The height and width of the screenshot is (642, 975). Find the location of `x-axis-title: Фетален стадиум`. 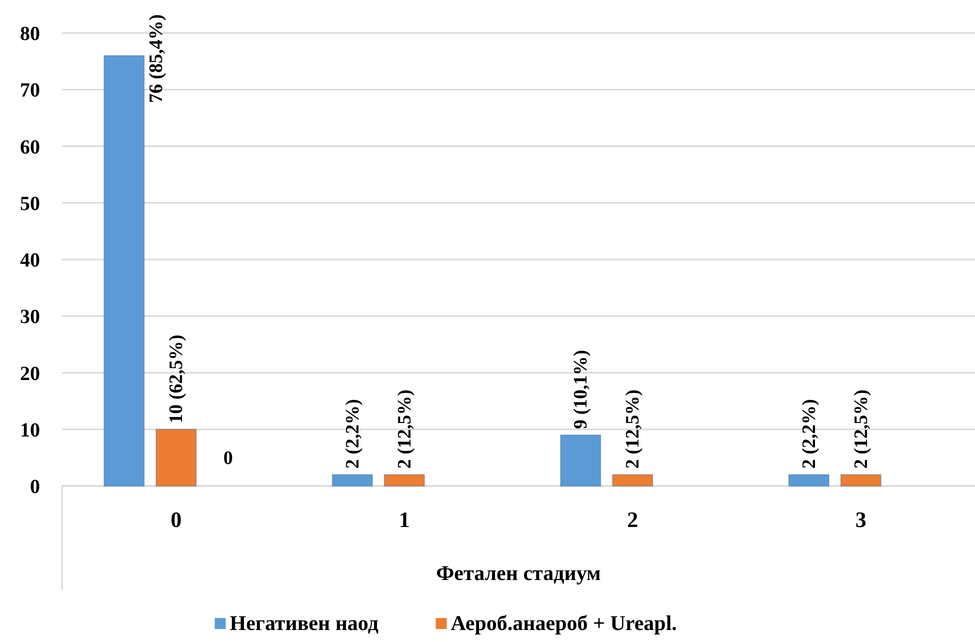

x-axis-title: Фетален стадиум is located at coordinates (518, 573).